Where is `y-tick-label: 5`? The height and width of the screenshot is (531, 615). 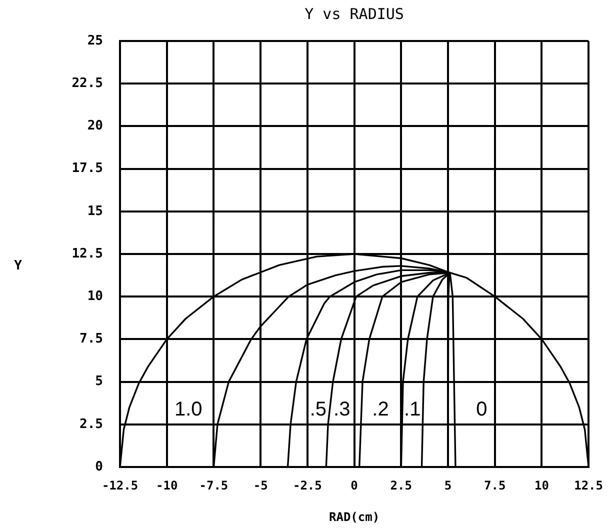
y-tick-label: 5 is located at coordinates (99, 382).